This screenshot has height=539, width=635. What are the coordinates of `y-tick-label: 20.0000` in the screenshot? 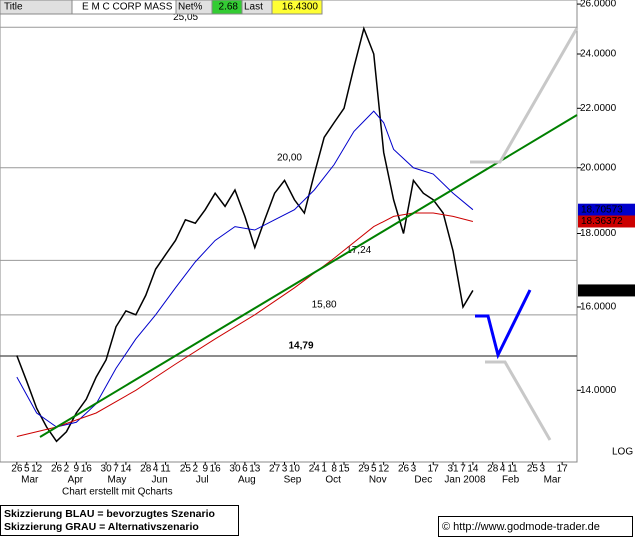 It's located at (598, 167).